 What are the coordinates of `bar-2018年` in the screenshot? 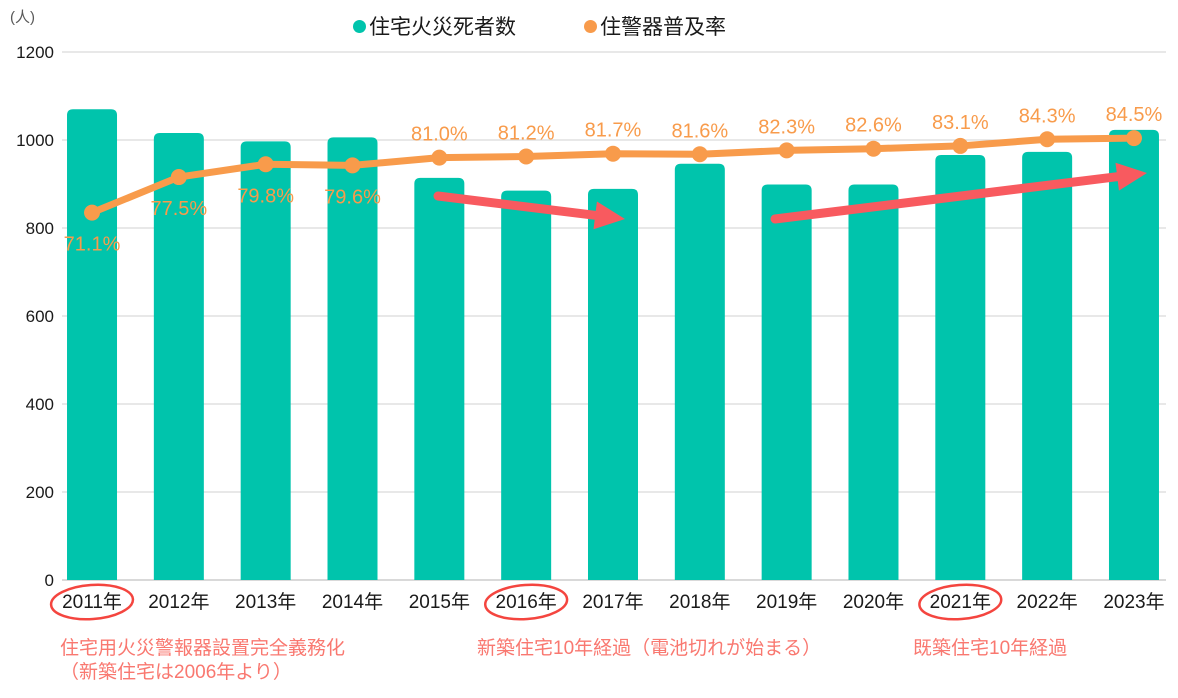 It's located at (699, 371).